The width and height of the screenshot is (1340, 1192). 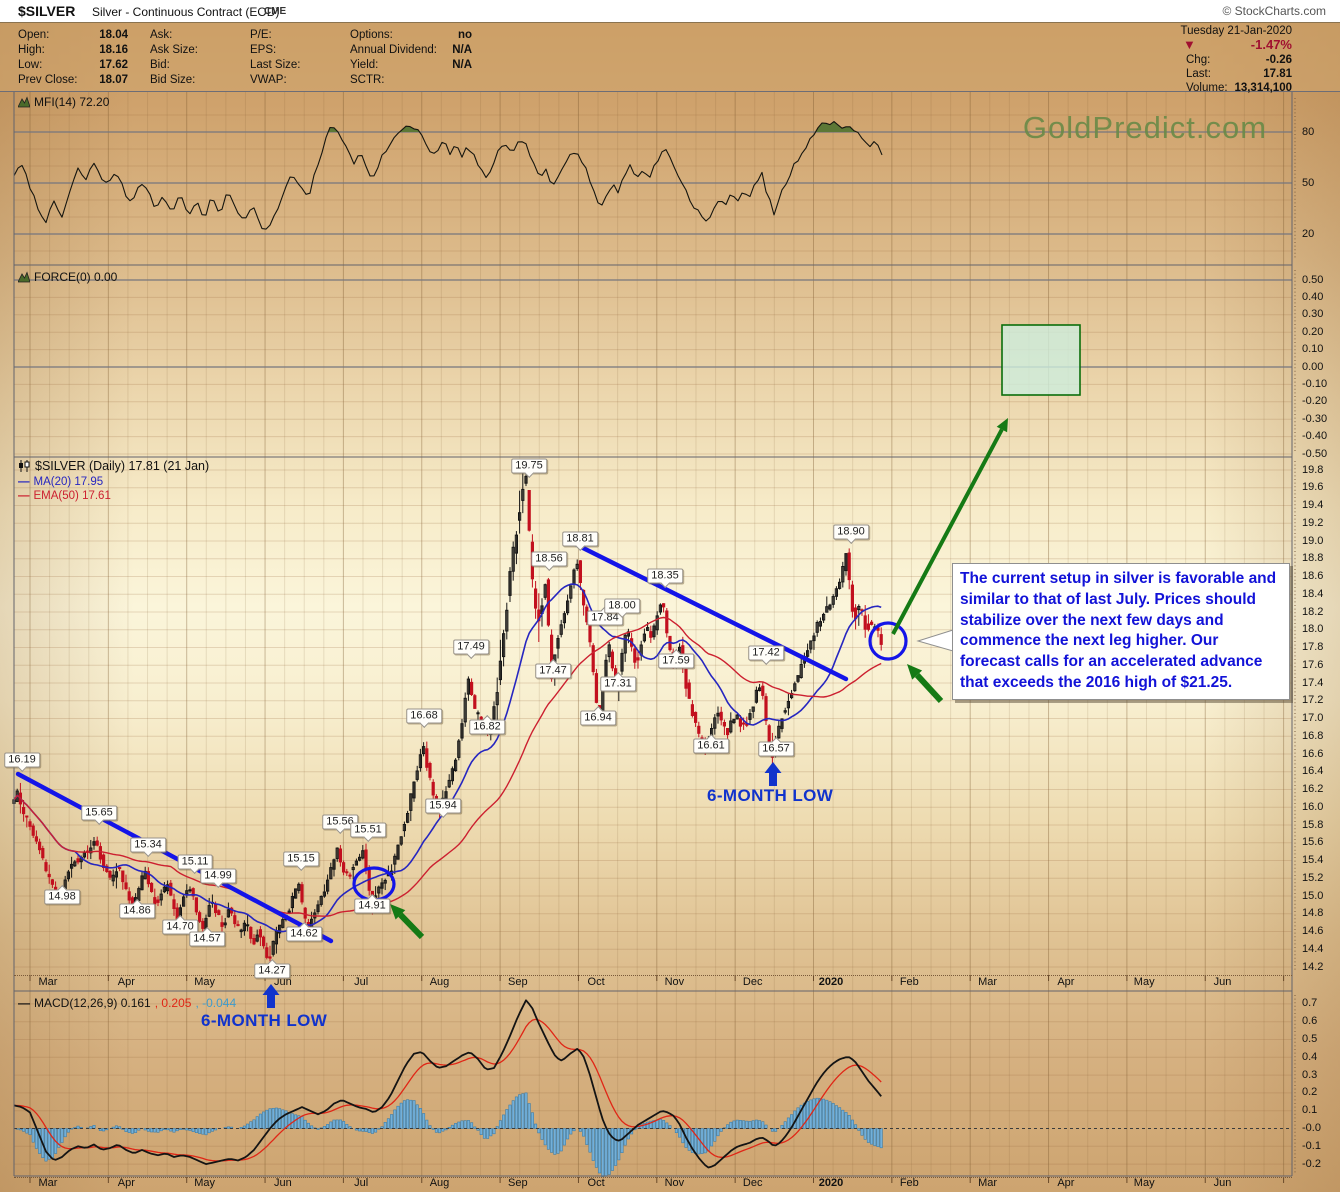 I want to click on quote-row: SCTR:, so click(x=411, y=80).